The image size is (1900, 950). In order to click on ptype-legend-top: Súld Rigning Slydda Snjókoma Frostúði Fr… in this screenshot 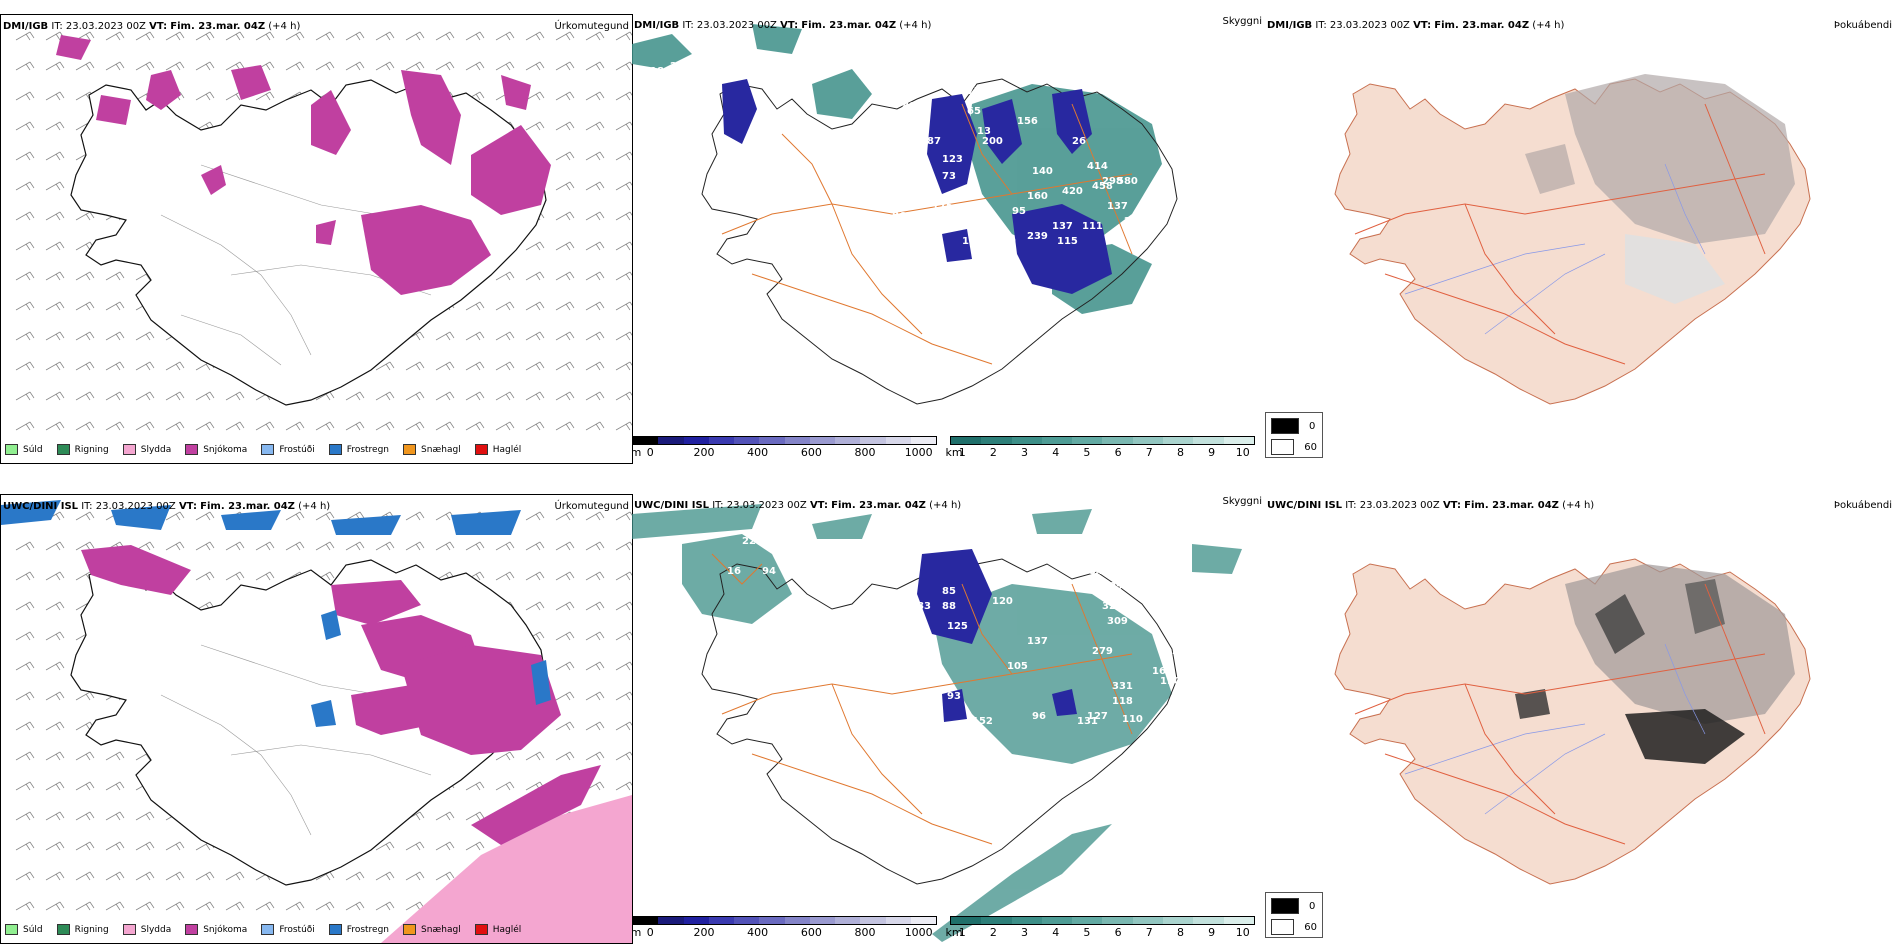, I will do `click(263, 449)`.